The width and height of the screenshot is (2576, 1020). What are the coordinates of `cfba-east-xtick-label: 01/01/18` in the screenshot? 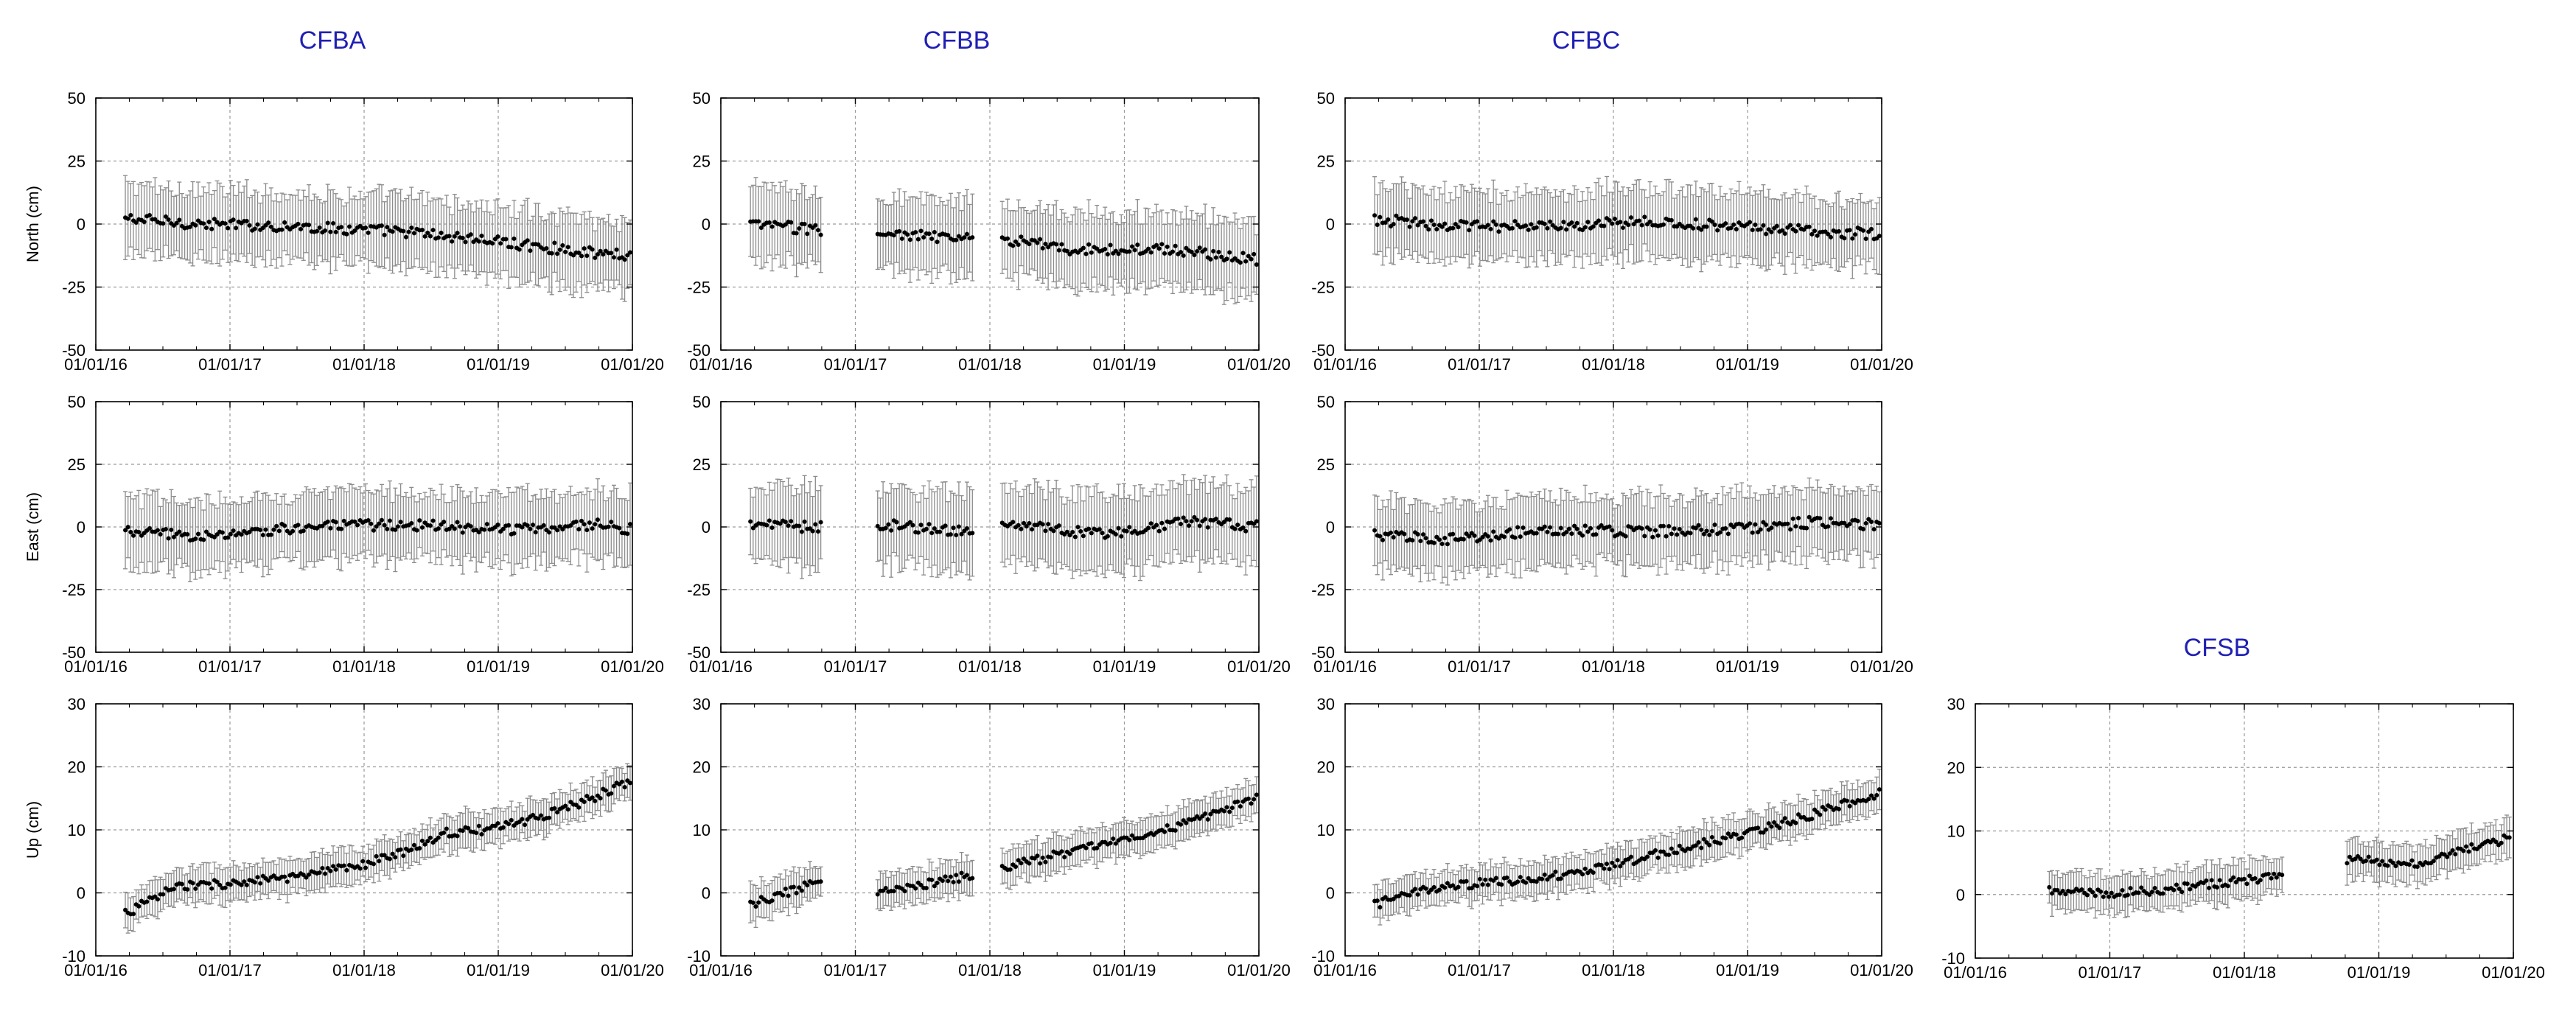 It's located at (364, 667).